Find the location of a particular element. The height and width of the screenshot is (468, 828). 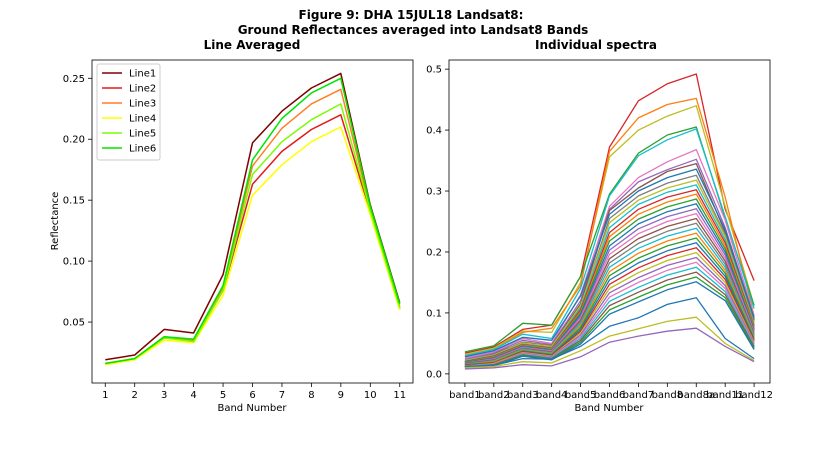

figure-title-line1: Figure 9: DHA 15JUL18 Landsat8: is located at coordinates (411, 15).